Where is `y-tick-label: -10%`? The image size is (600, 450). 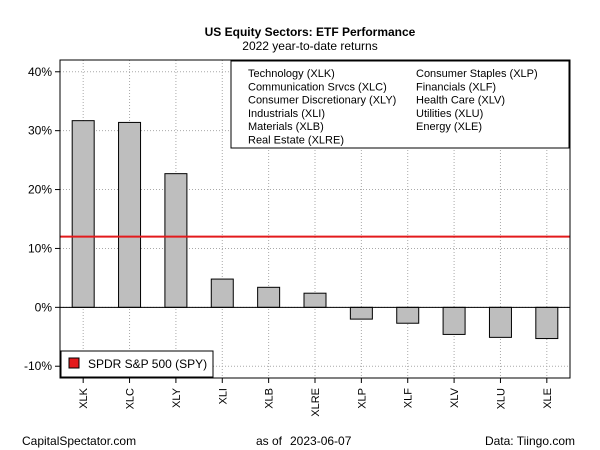
y-tick-label: -10% is located at coordinates (38, 366).